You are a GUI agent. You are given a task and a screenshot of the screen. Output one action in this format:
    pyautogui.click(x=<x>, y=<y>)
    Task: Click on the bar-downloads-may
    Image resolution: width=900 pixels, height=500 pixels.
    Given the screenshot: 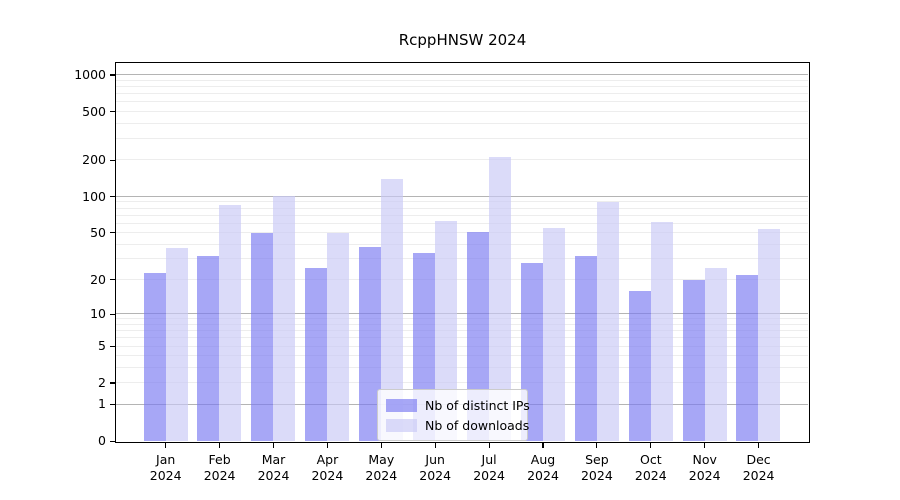 What is the action you would take?
    pyautogui.click(x=392, y=309)
    